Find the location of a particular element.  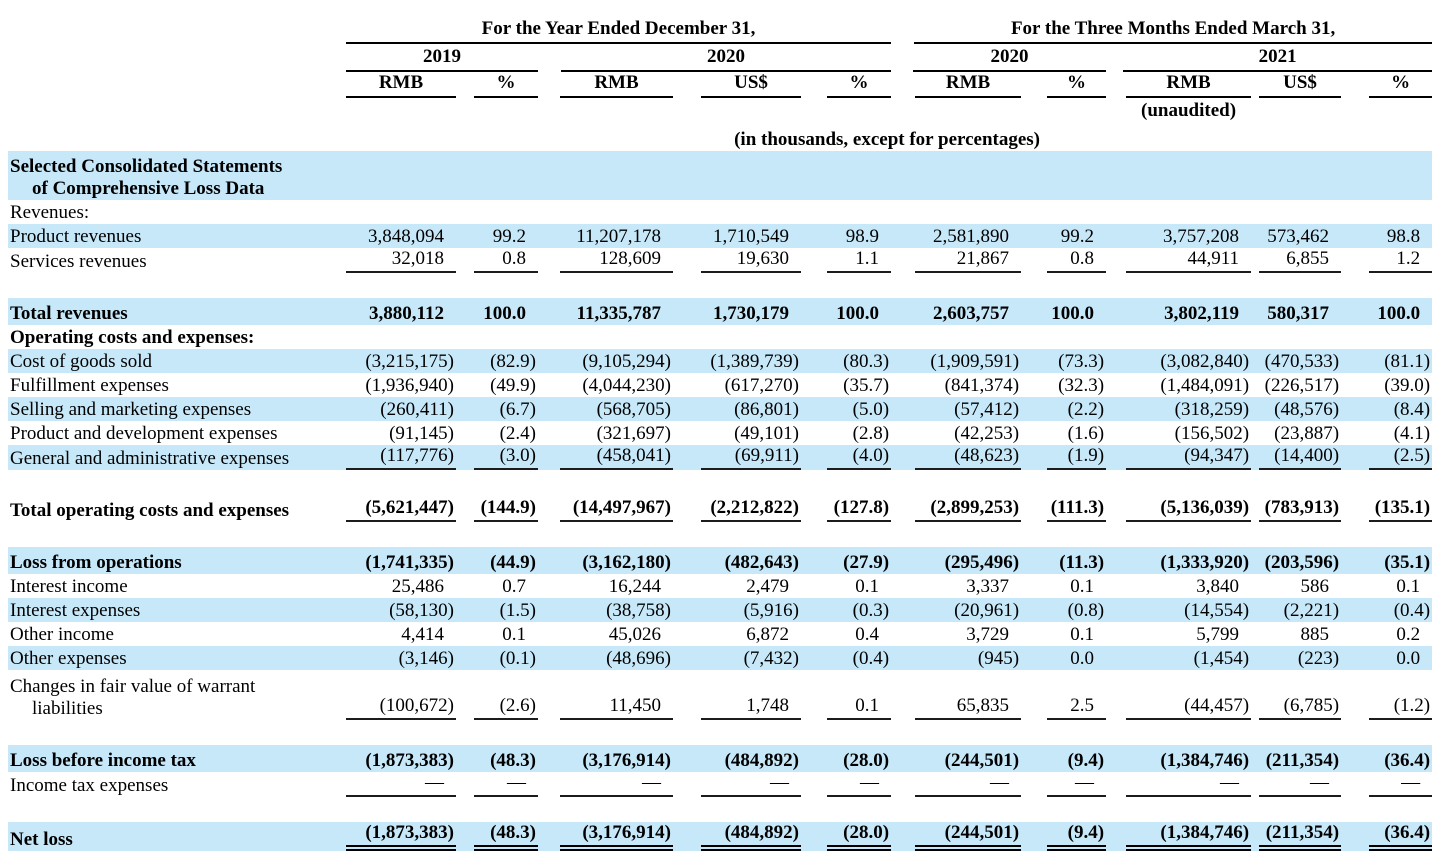

cell-value: (36.4) is located at coordinates (1401, 836).